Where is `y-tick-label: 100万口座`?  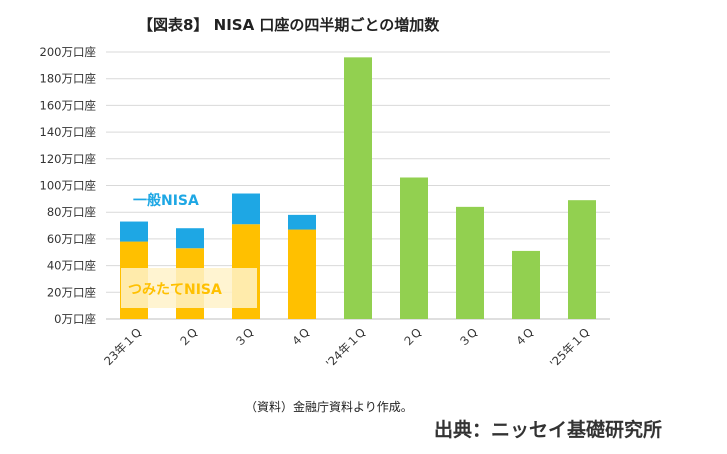 y-tick-label: 100万口座 is located at coordinates (68, 186).